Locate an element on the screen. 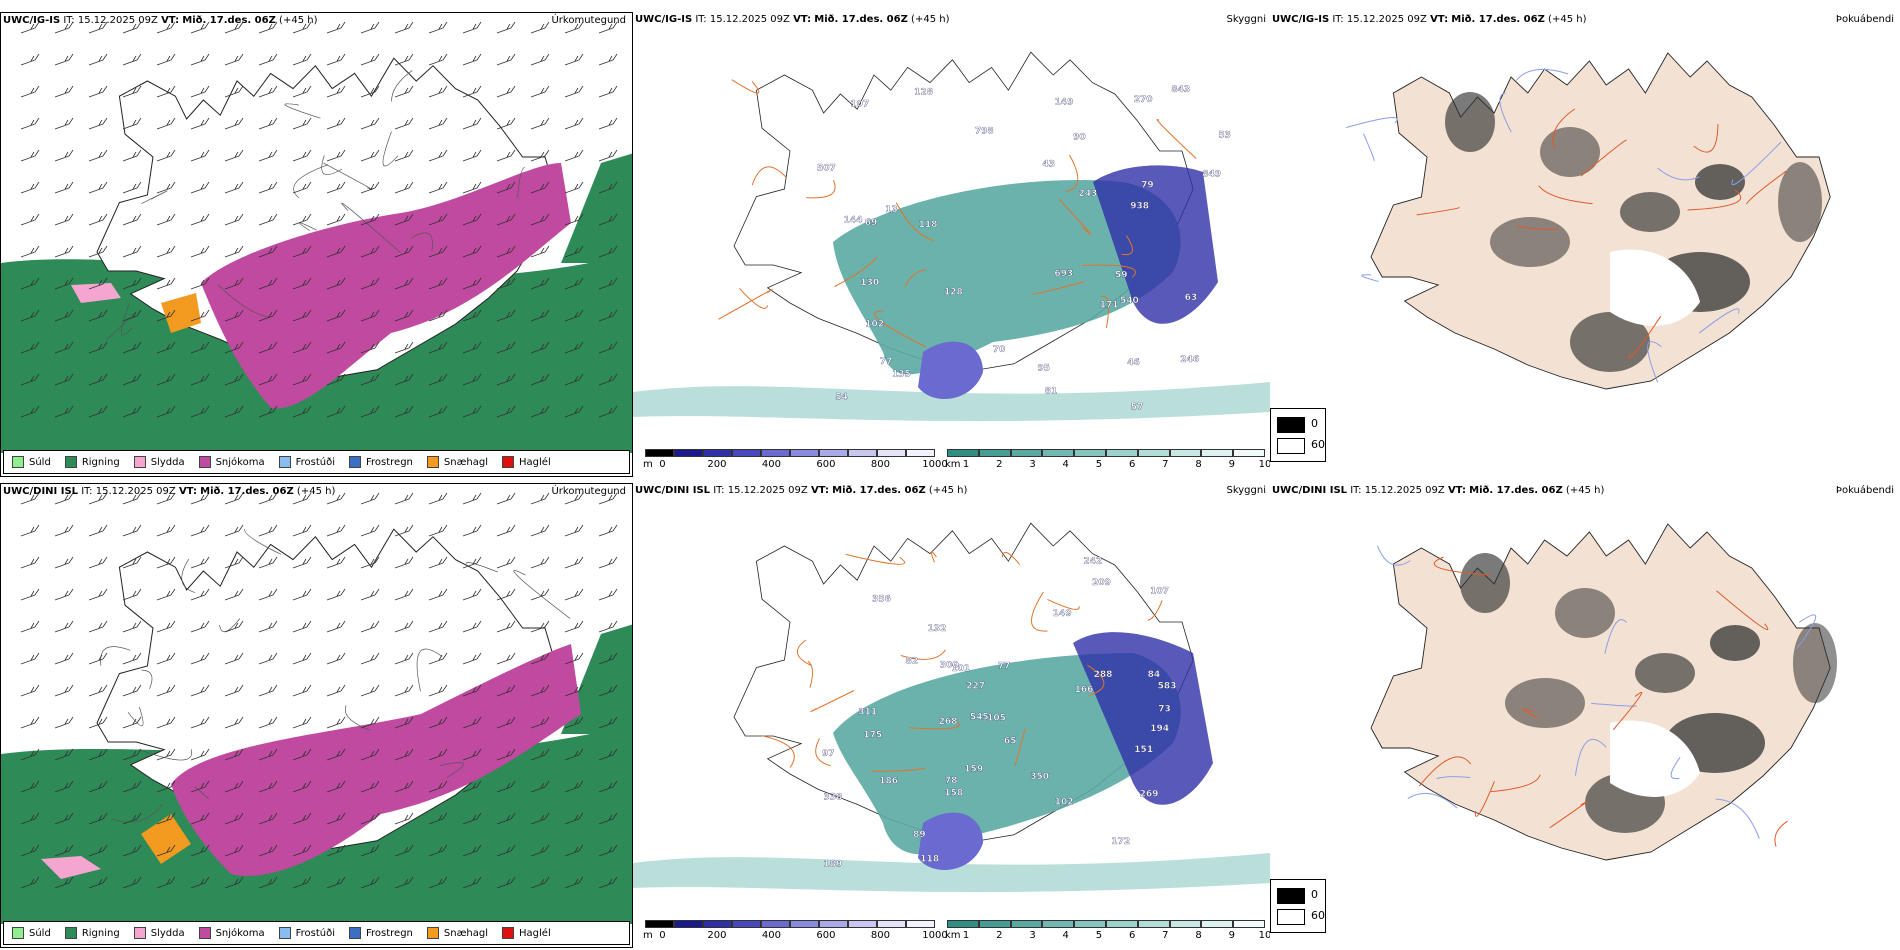 This screenshot has height=950, width=1900. cloud-base-label: 132 is located at coordinates (937, 629).